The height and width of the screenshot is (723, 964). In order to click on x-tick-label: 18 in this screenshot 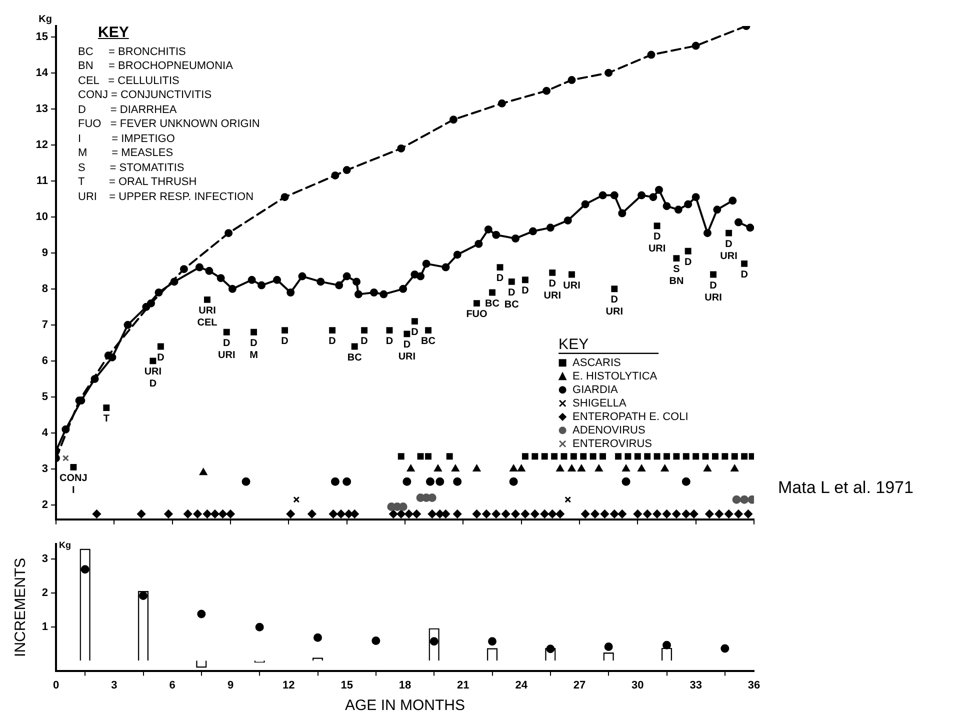, I will do `click(405, 685)`.